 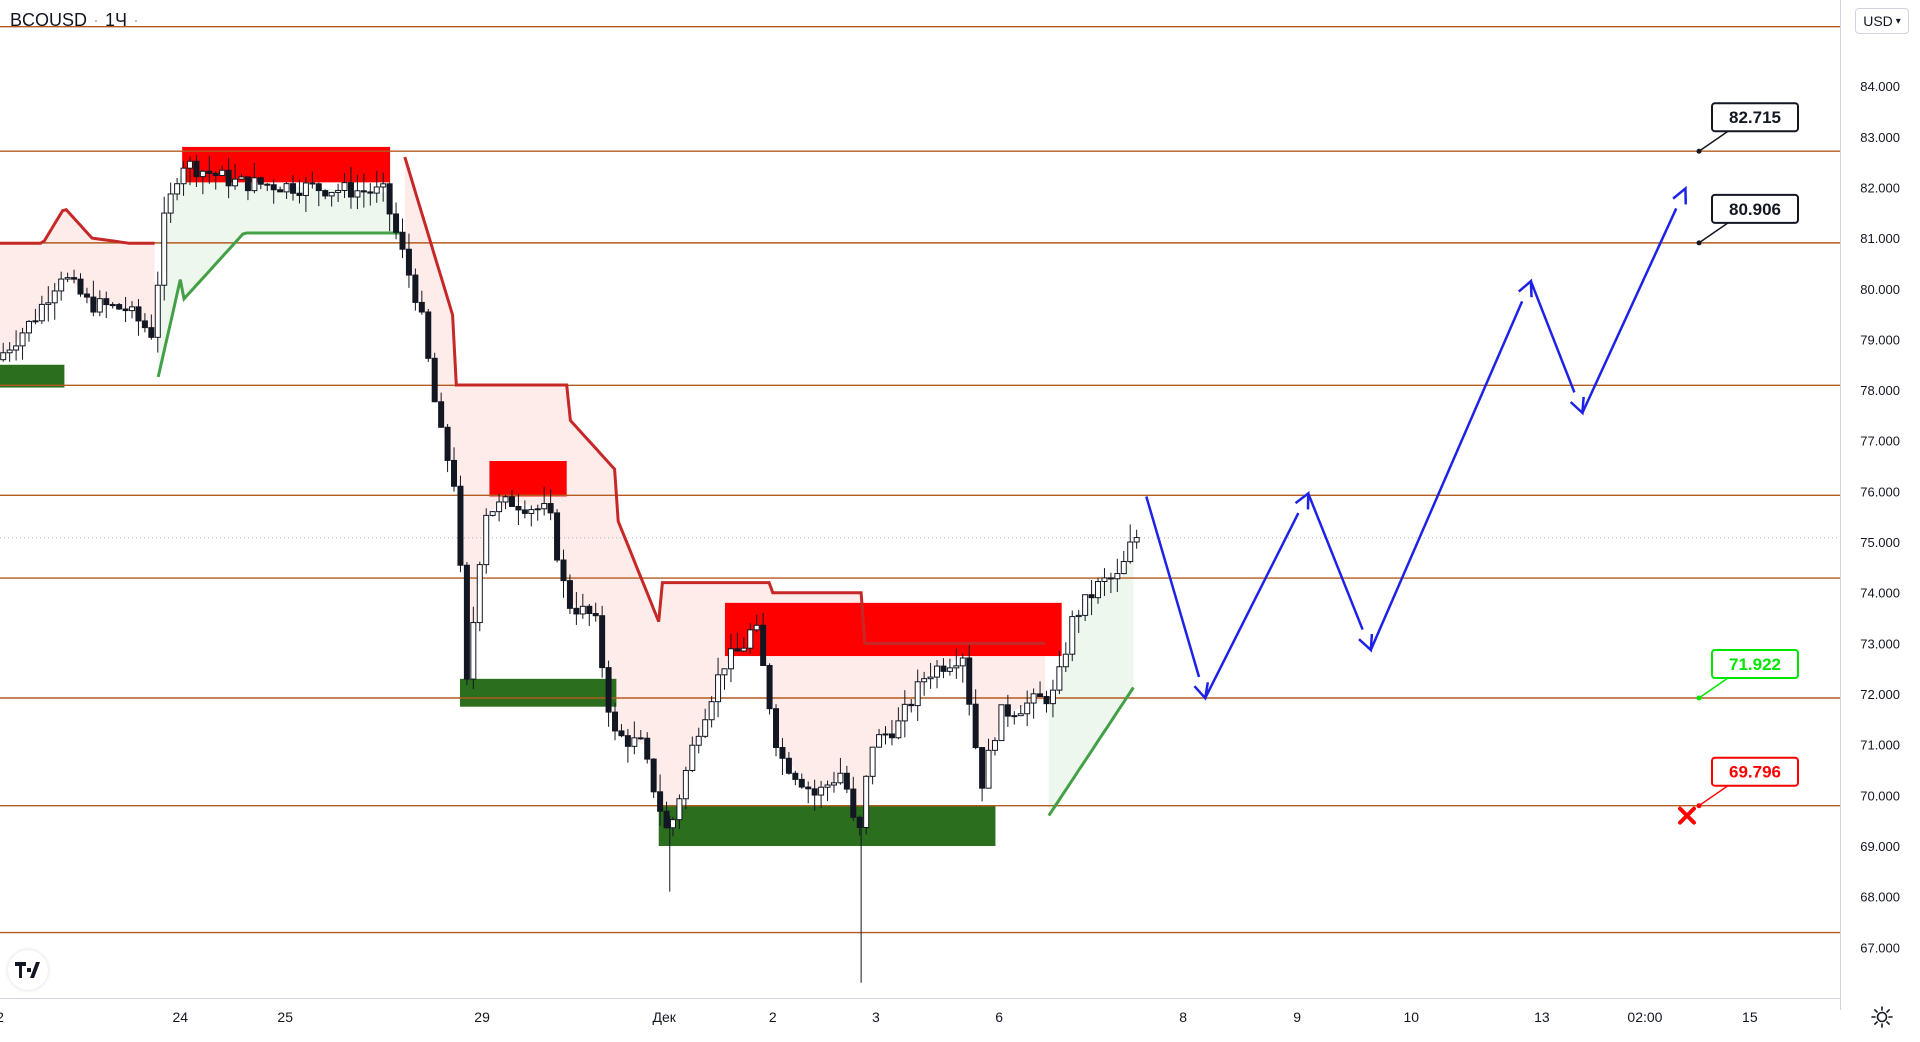 I want to click on interval-label: 1Ч, so click(x=116, y=20).